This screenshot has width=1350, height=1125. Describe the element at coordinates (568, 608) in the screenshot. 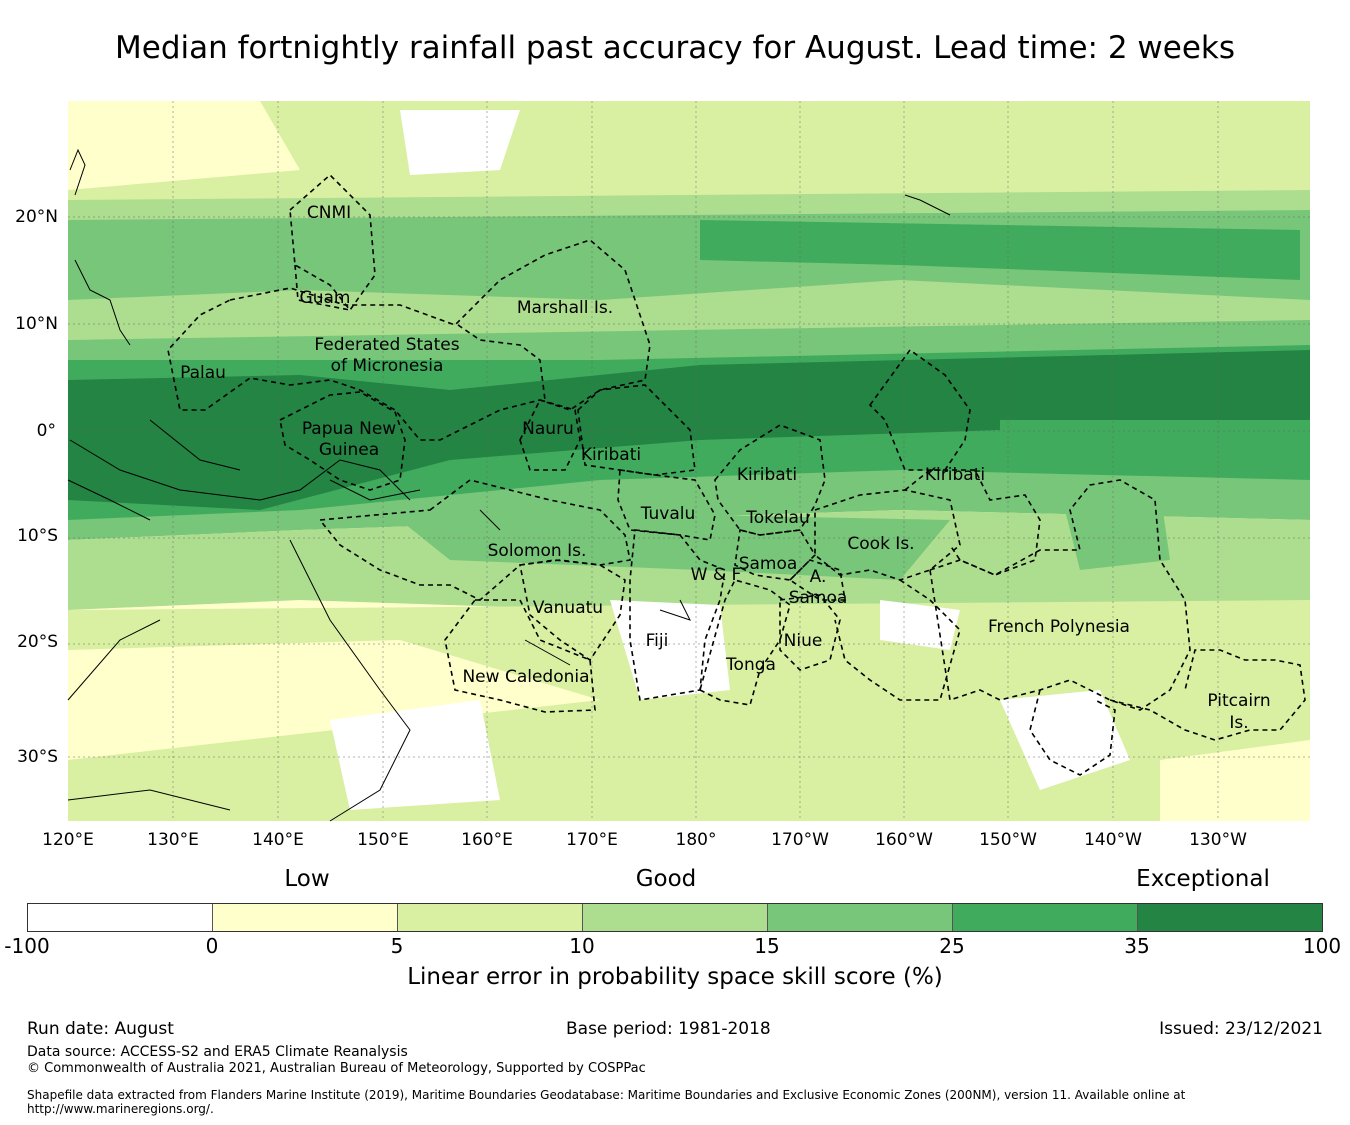

I see `label-vanuatu: Vanuatu` at that location.